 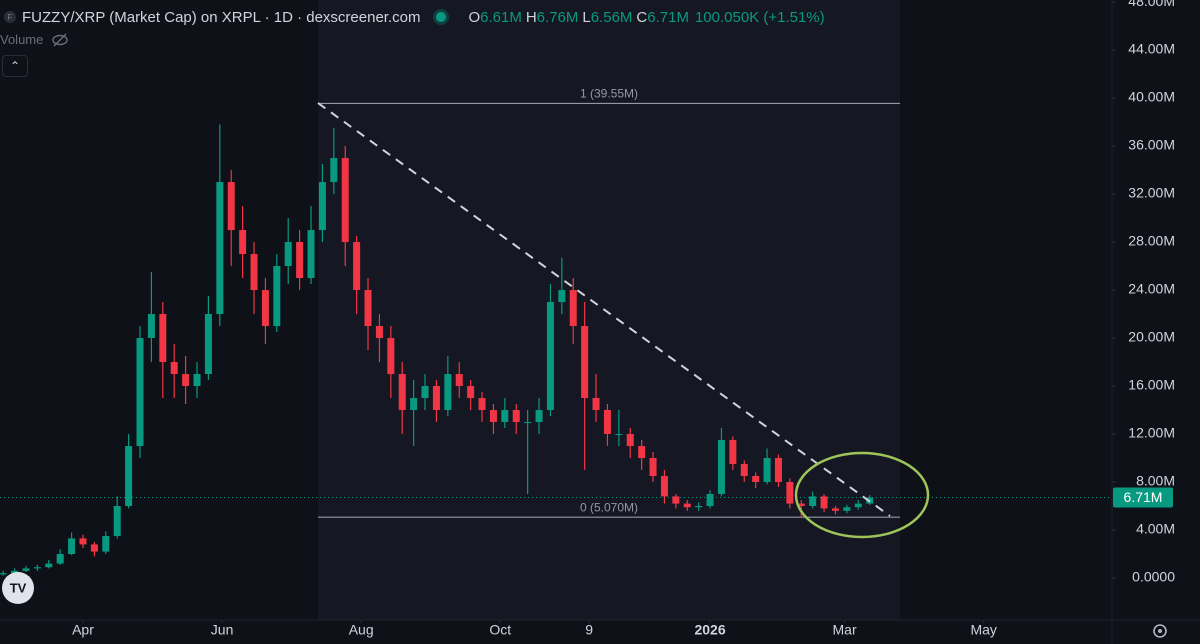 I want to click on ohlc-value: 6.61M, so click(x=501, y=17).